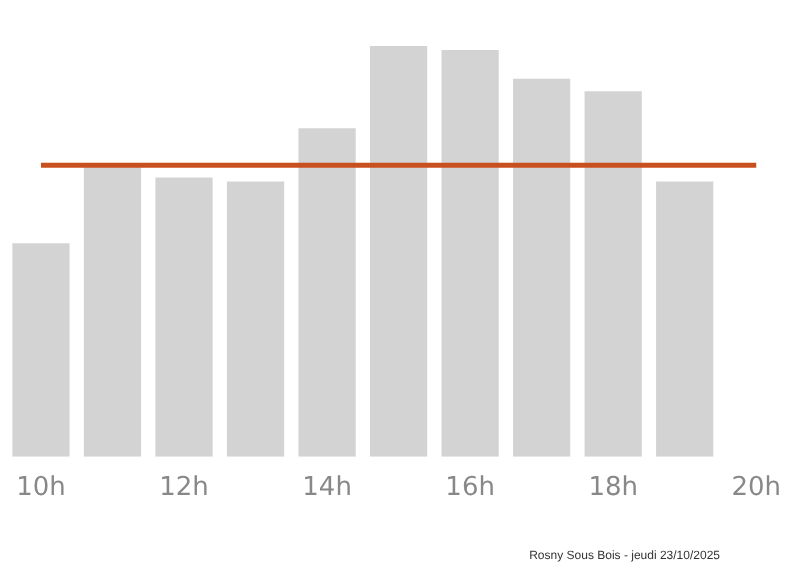 Image resolution: width=800 pixels, height=572 pixels. Describe the element at coordinates (613, 488) in the screenshot. I see `x-tick-label: 18h` at that location.